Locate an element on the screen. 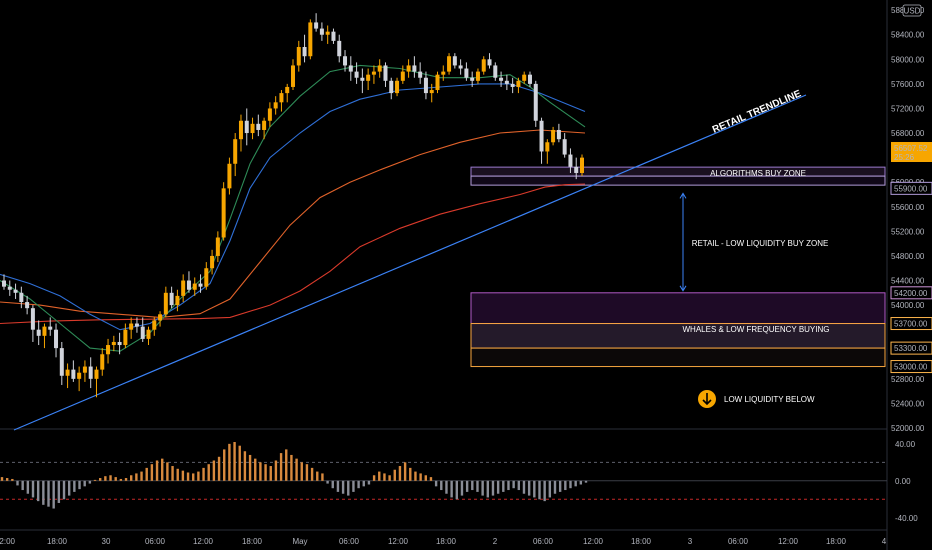  bottom-band is located at coordinates (678, 357).